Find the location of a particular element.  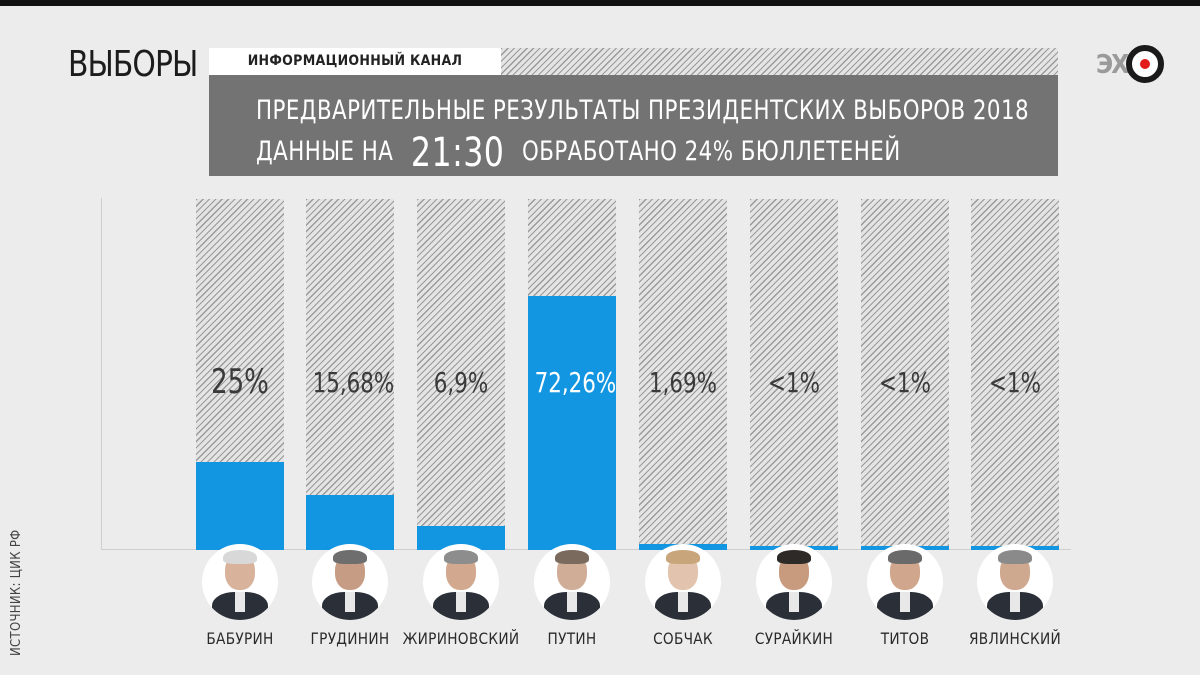

logo-ring-icon is located at coordinates (1145, 64).